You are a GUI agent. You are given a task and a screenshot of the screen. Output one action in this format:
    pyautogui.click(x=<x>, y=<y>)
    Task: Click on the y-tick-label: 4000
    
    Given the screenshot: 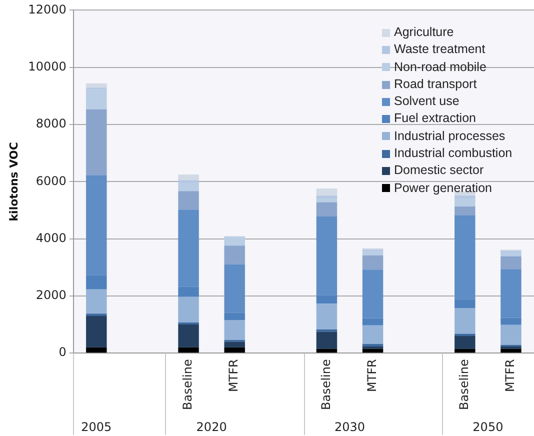 What is the action you would take?
    pyautogui.click(x=51, y=237)
    